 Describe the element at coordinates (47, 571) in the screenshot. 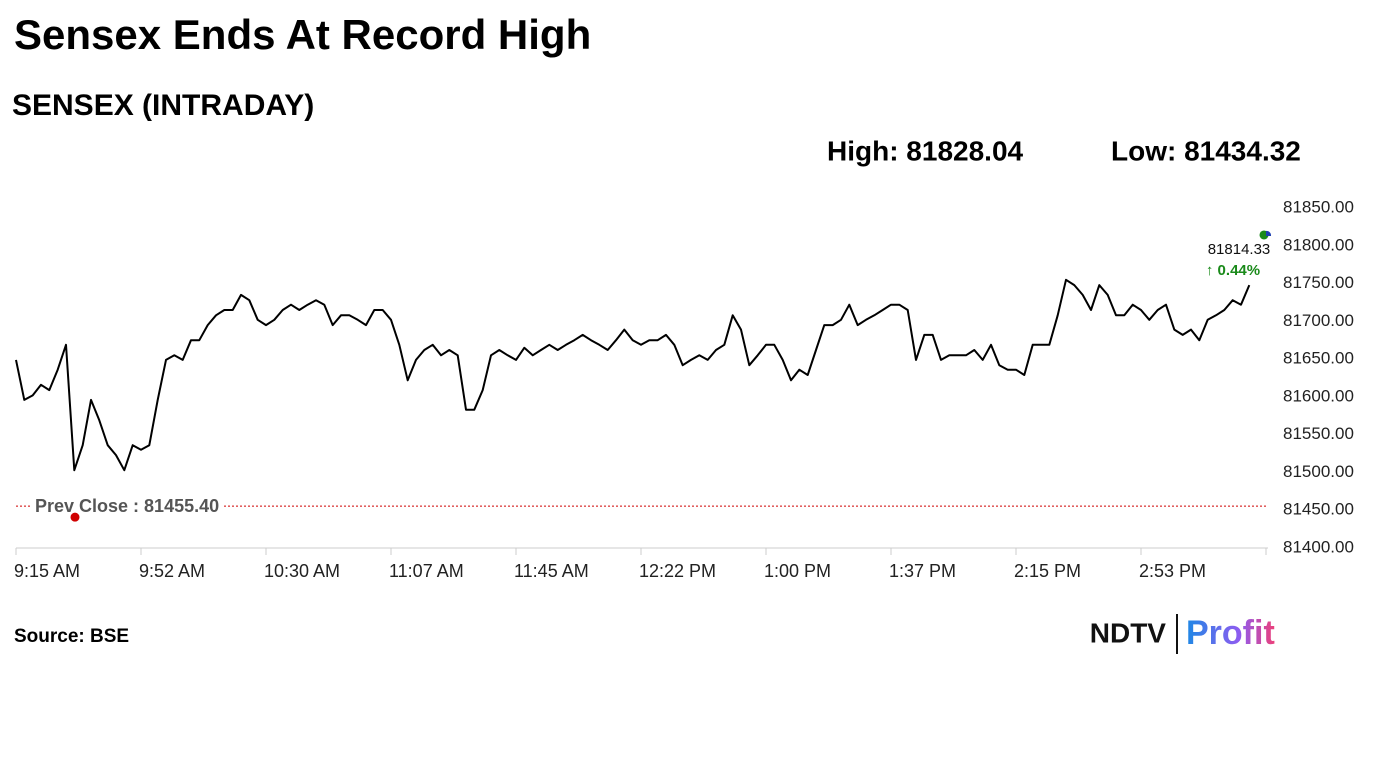

I see `x-tick-label: 9:15 AM` at that location.